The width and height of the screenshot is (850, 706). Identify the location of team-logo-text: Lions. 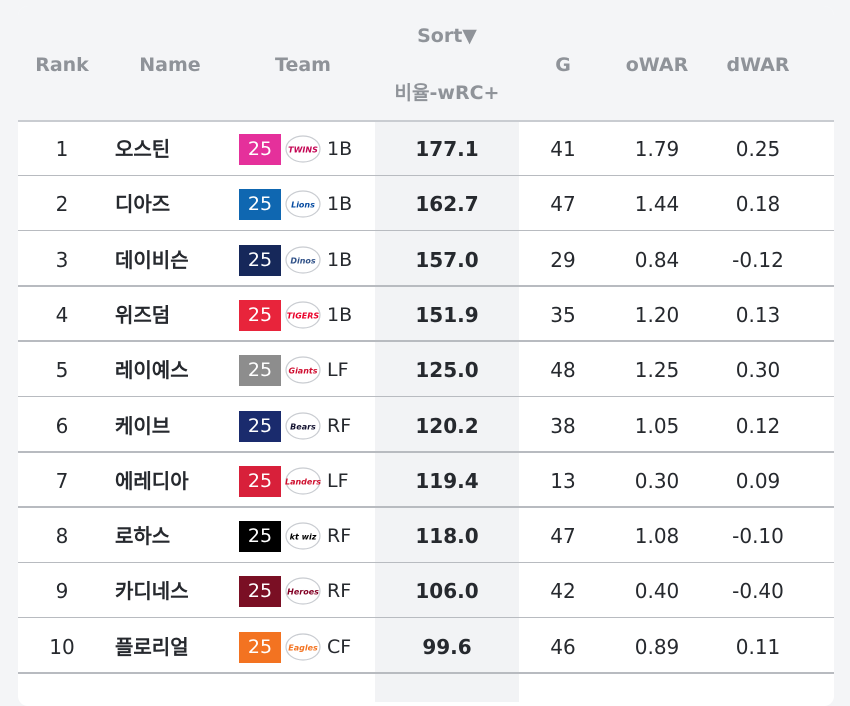
(303, 205).